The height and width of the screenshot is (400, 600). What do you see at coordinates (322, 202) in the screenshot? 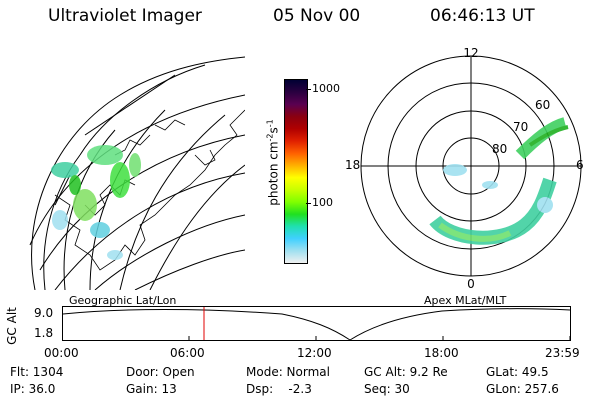
I see `colorbar-tick-mid: 100` at bounding box center [322, 202].